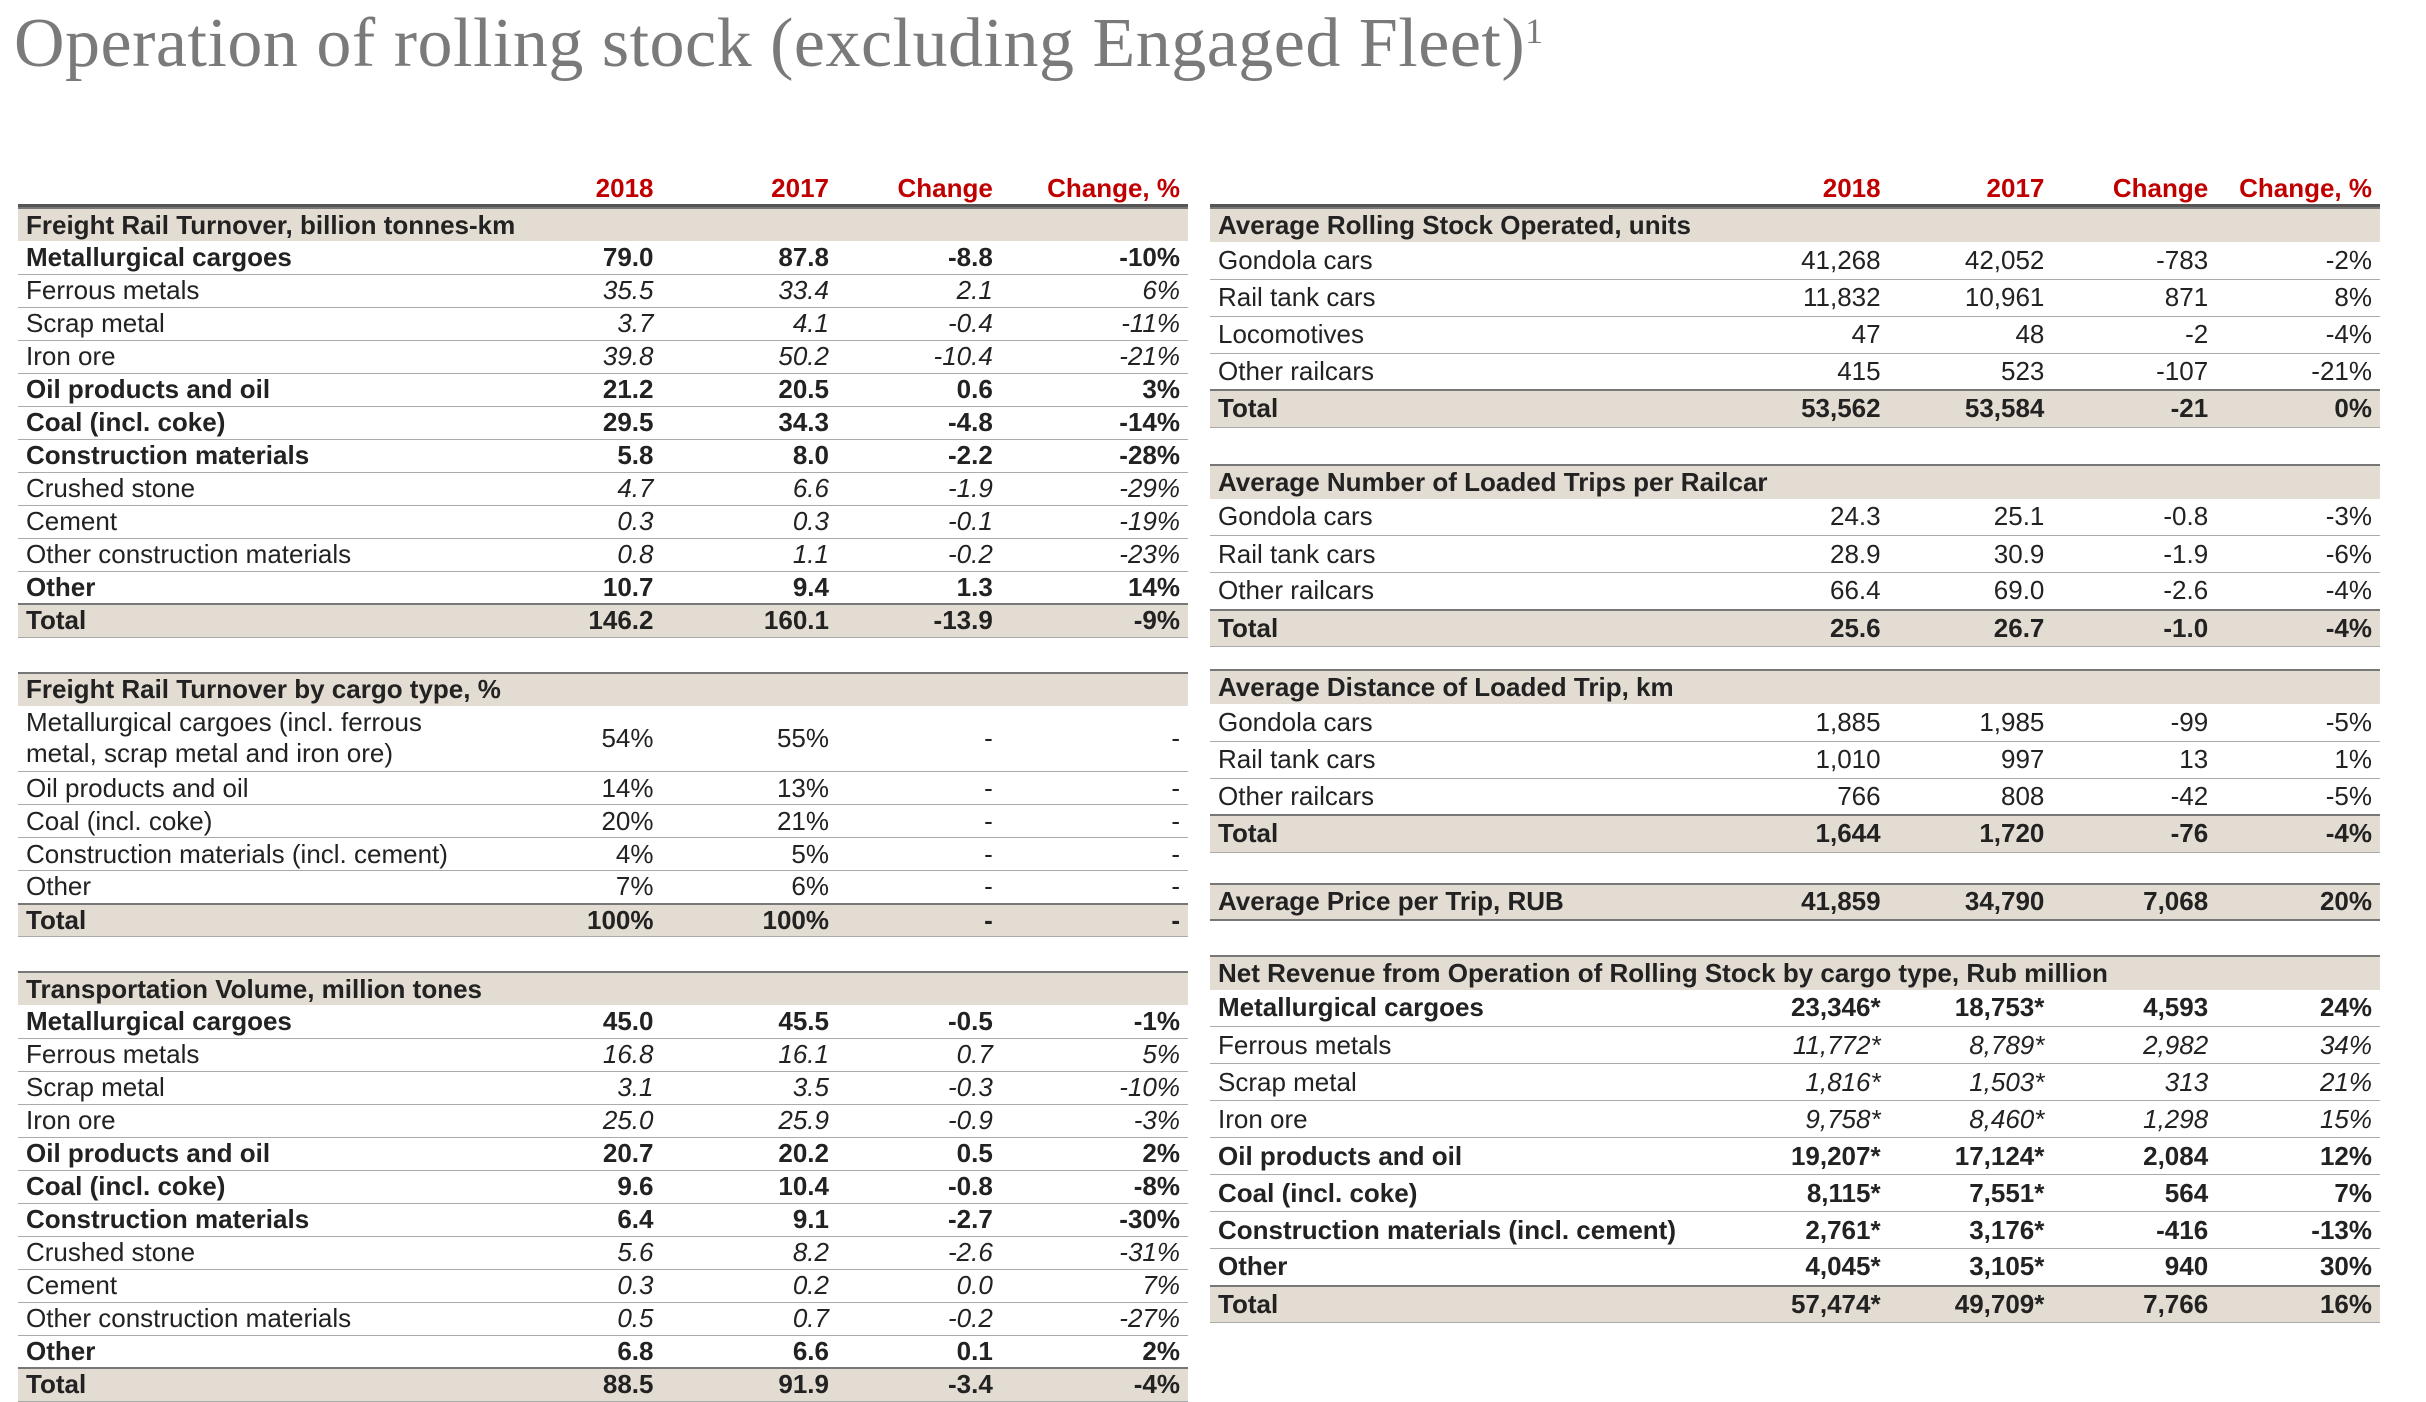 The image size is (2426, 1402). What do you see at coordinates (2134, 408) in the screenshot?
I see `row-value-2: -21` at bounding box center [2134, 408].